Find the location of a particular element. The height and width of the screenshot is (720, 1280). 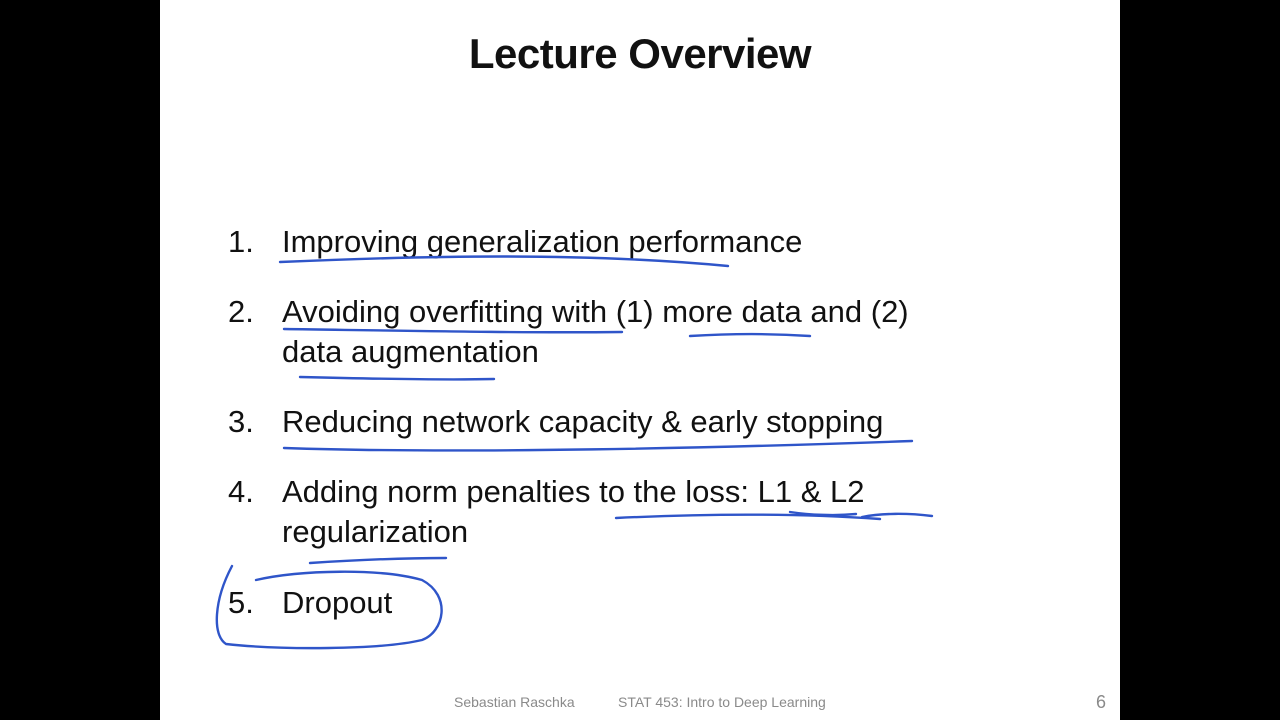

item-text-line-2: regularization is located at coordinates (375, 531).